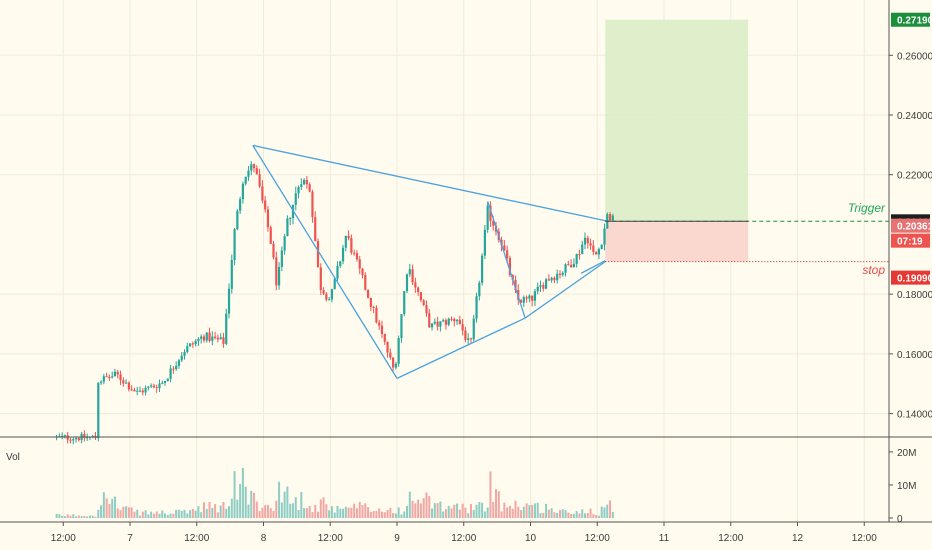 The width and height of the screenshot is (932, 550). I want to click on stop-price-tag-label: 0.19090, so click(914, 279).